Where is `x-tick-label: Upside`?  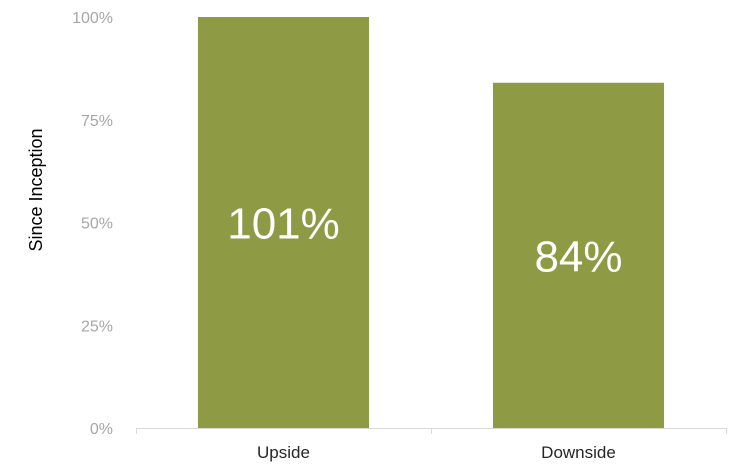
x-tick-label: Upside is located at coordinates (283, 452).